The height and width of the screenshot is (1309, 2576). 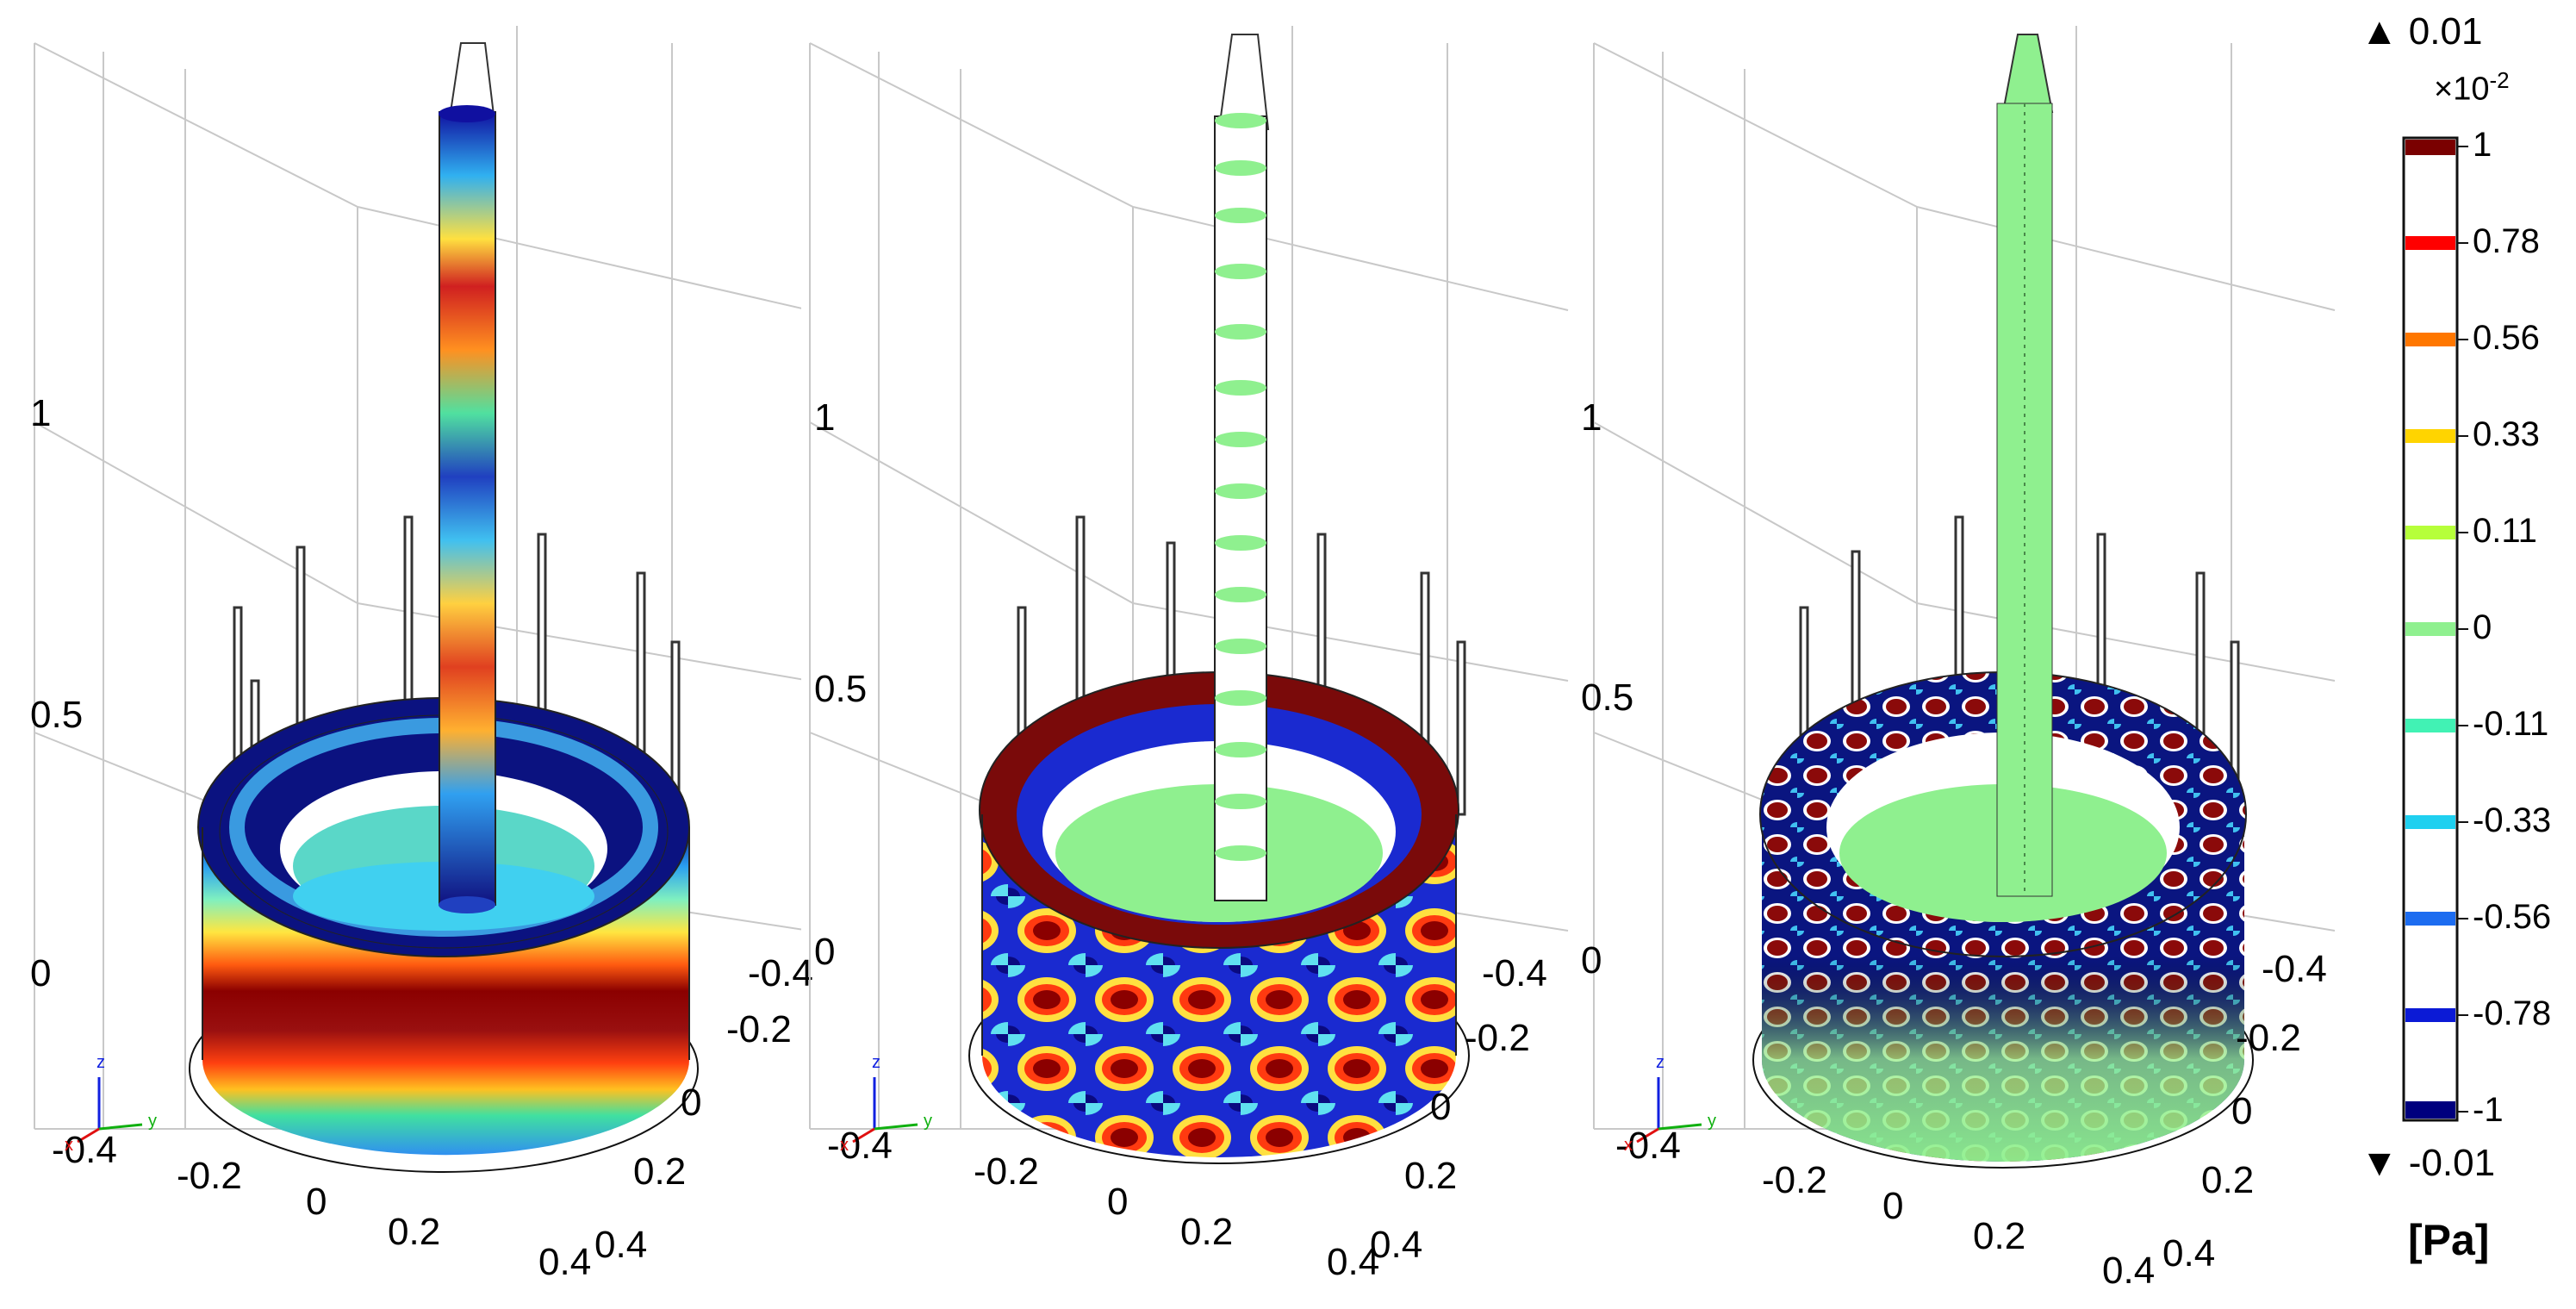 I want to click on colorbar-exponent-power: -2, so click(x=2500, y=80).